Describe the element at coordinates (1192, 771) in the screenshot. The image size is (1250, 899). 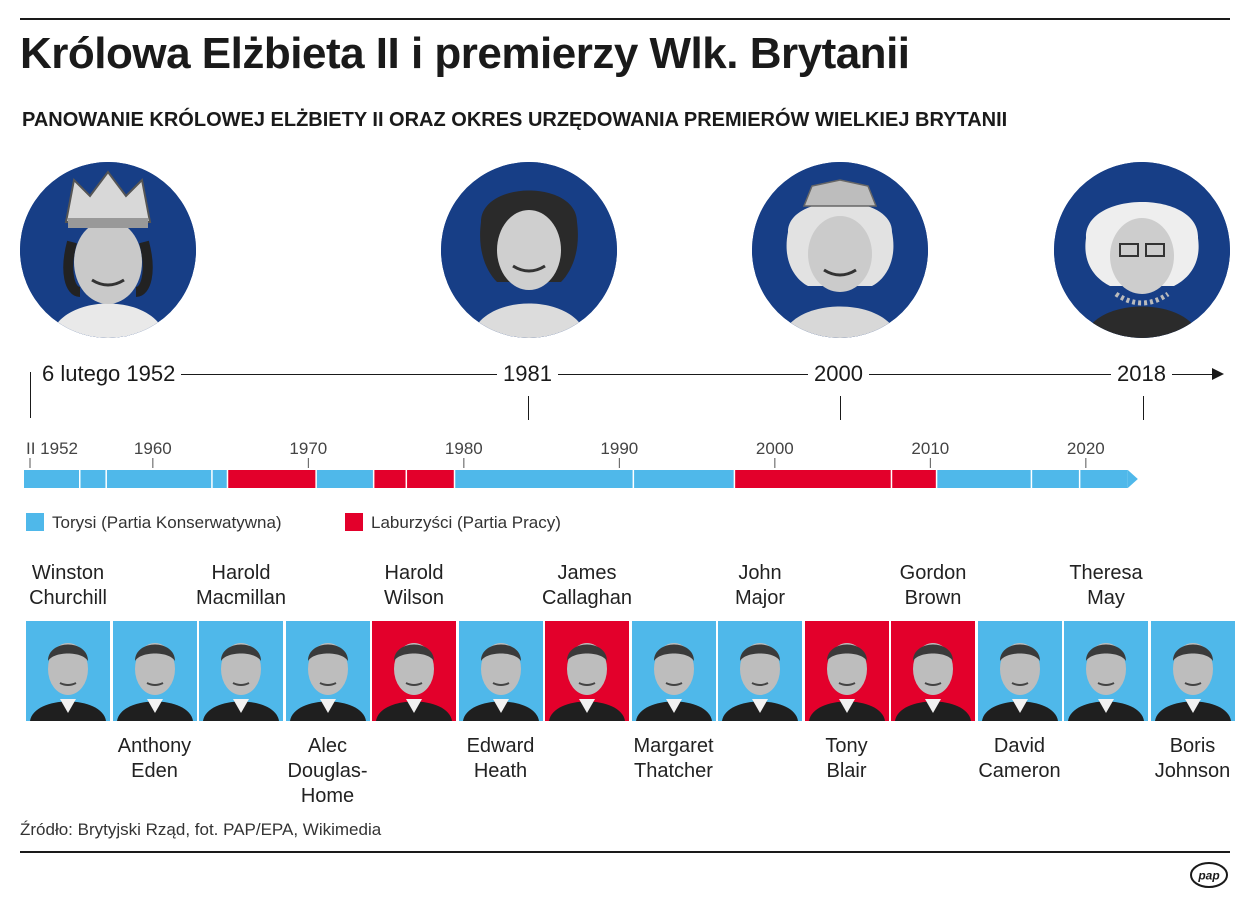
I see `pm-name-last: Johnson` at that location.